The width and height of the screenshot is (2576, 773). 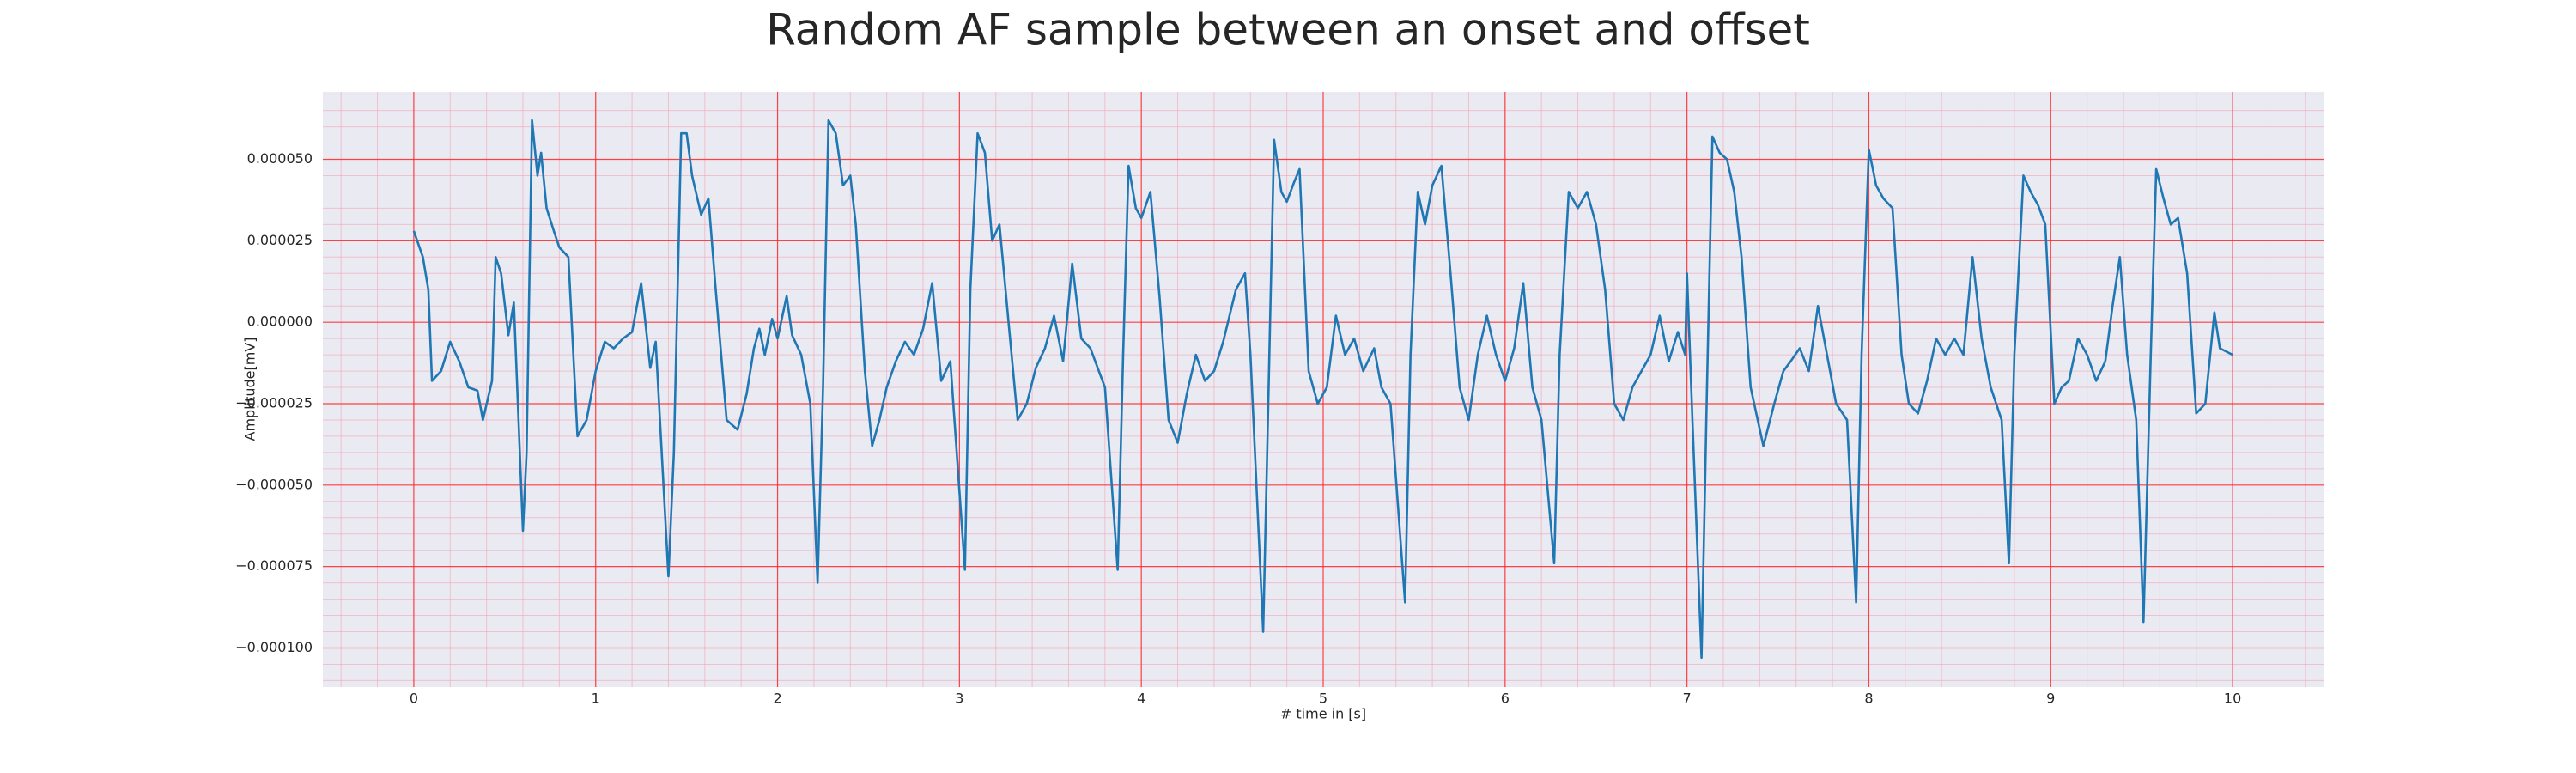 I want to click on y-tick-label: −0.000100, so click(x=274, y=647).